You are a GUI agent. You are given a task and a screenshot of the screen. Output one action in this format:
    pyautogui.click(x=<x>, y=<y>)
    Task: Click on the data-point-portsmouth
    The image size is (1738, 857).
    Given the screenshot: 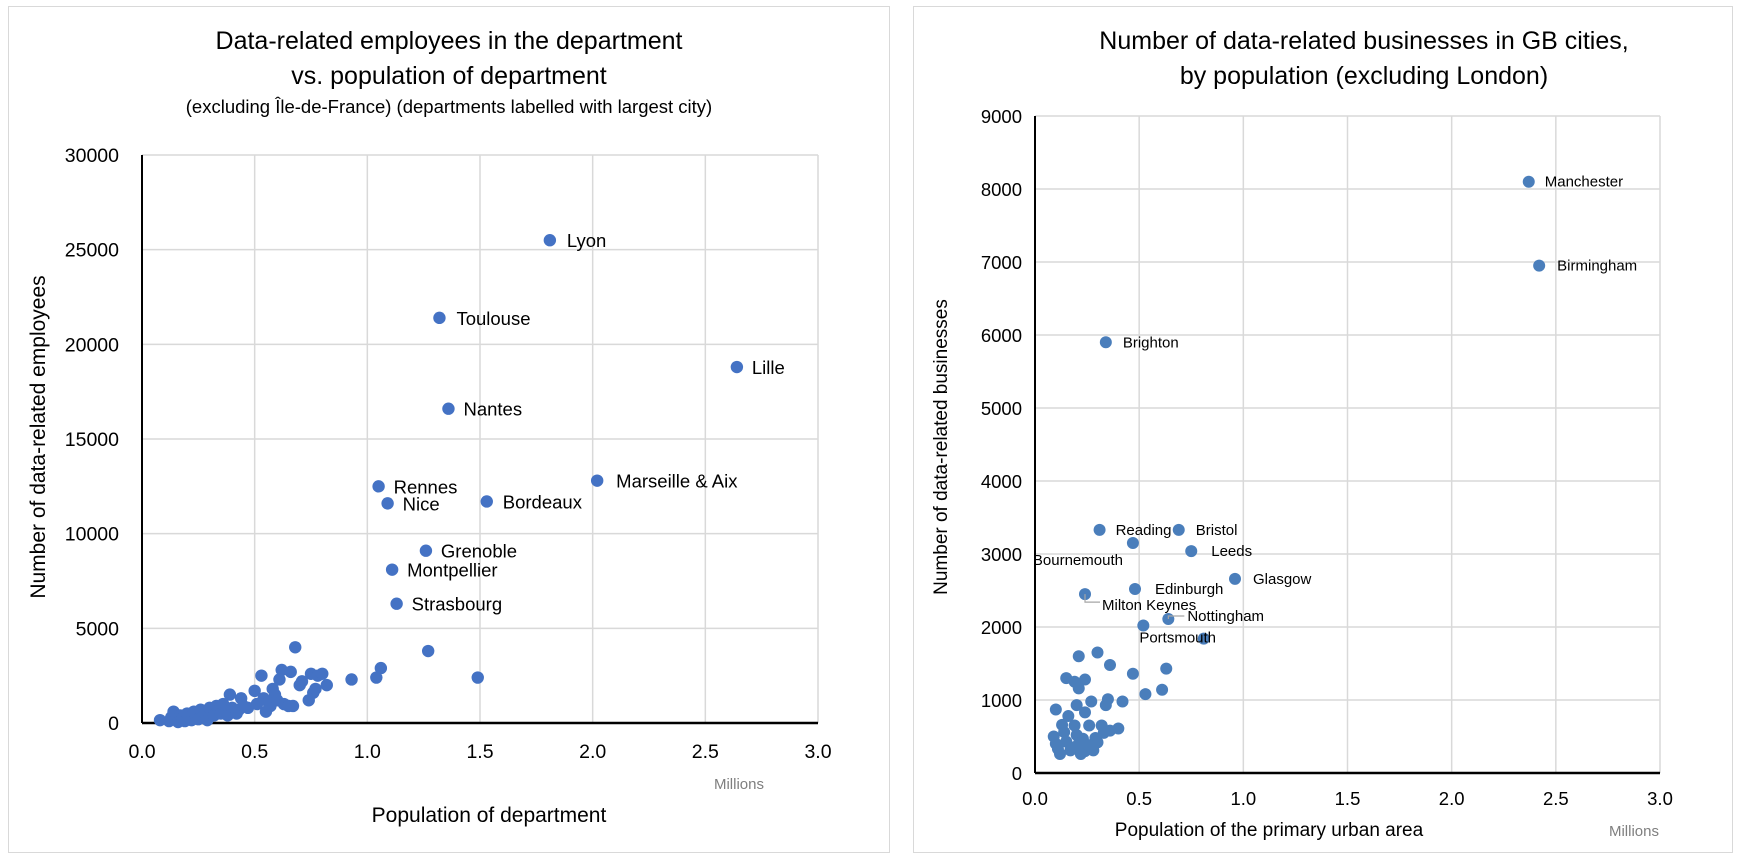 What is the action you would take?
    pyautogui.click(x=1143, y=625)
    